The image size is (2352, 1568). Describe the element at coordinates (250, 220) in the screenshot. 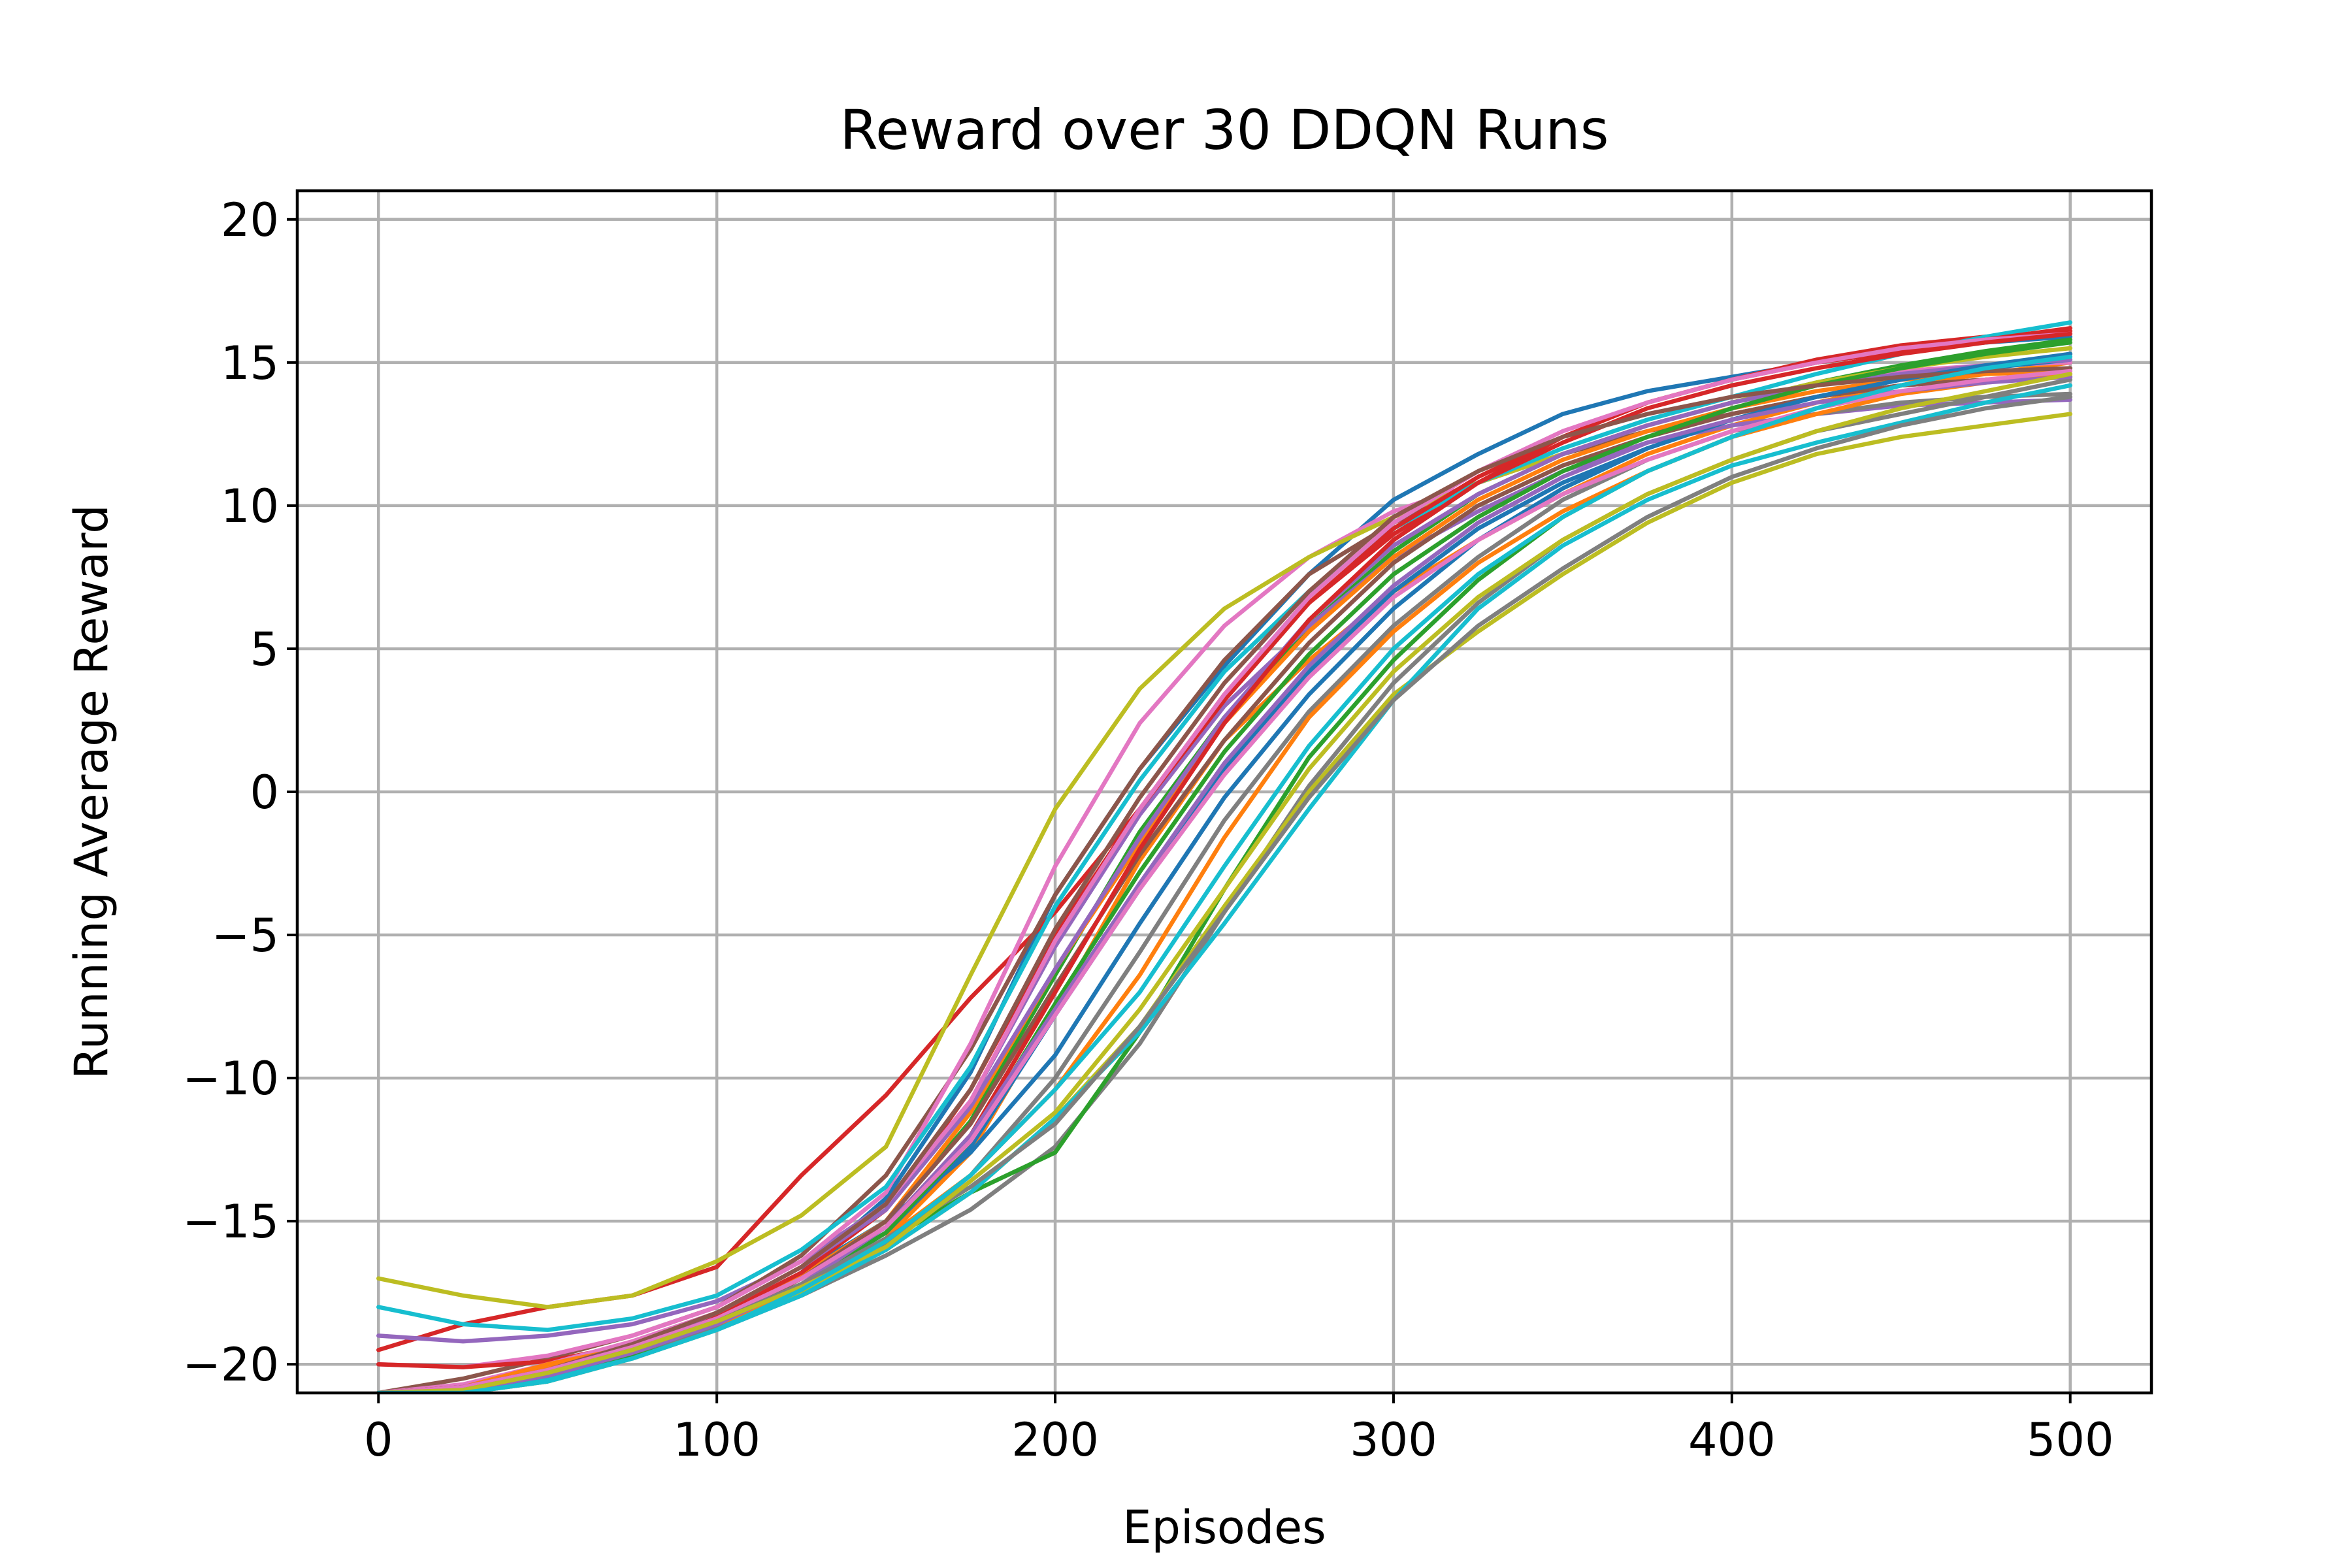

I see `y-tick-label: 20` at that location.